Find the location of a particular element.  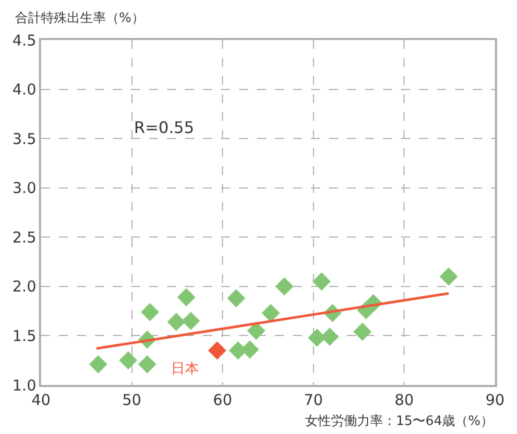

x-tick-label: 90 is located at coordinates (495, 399).